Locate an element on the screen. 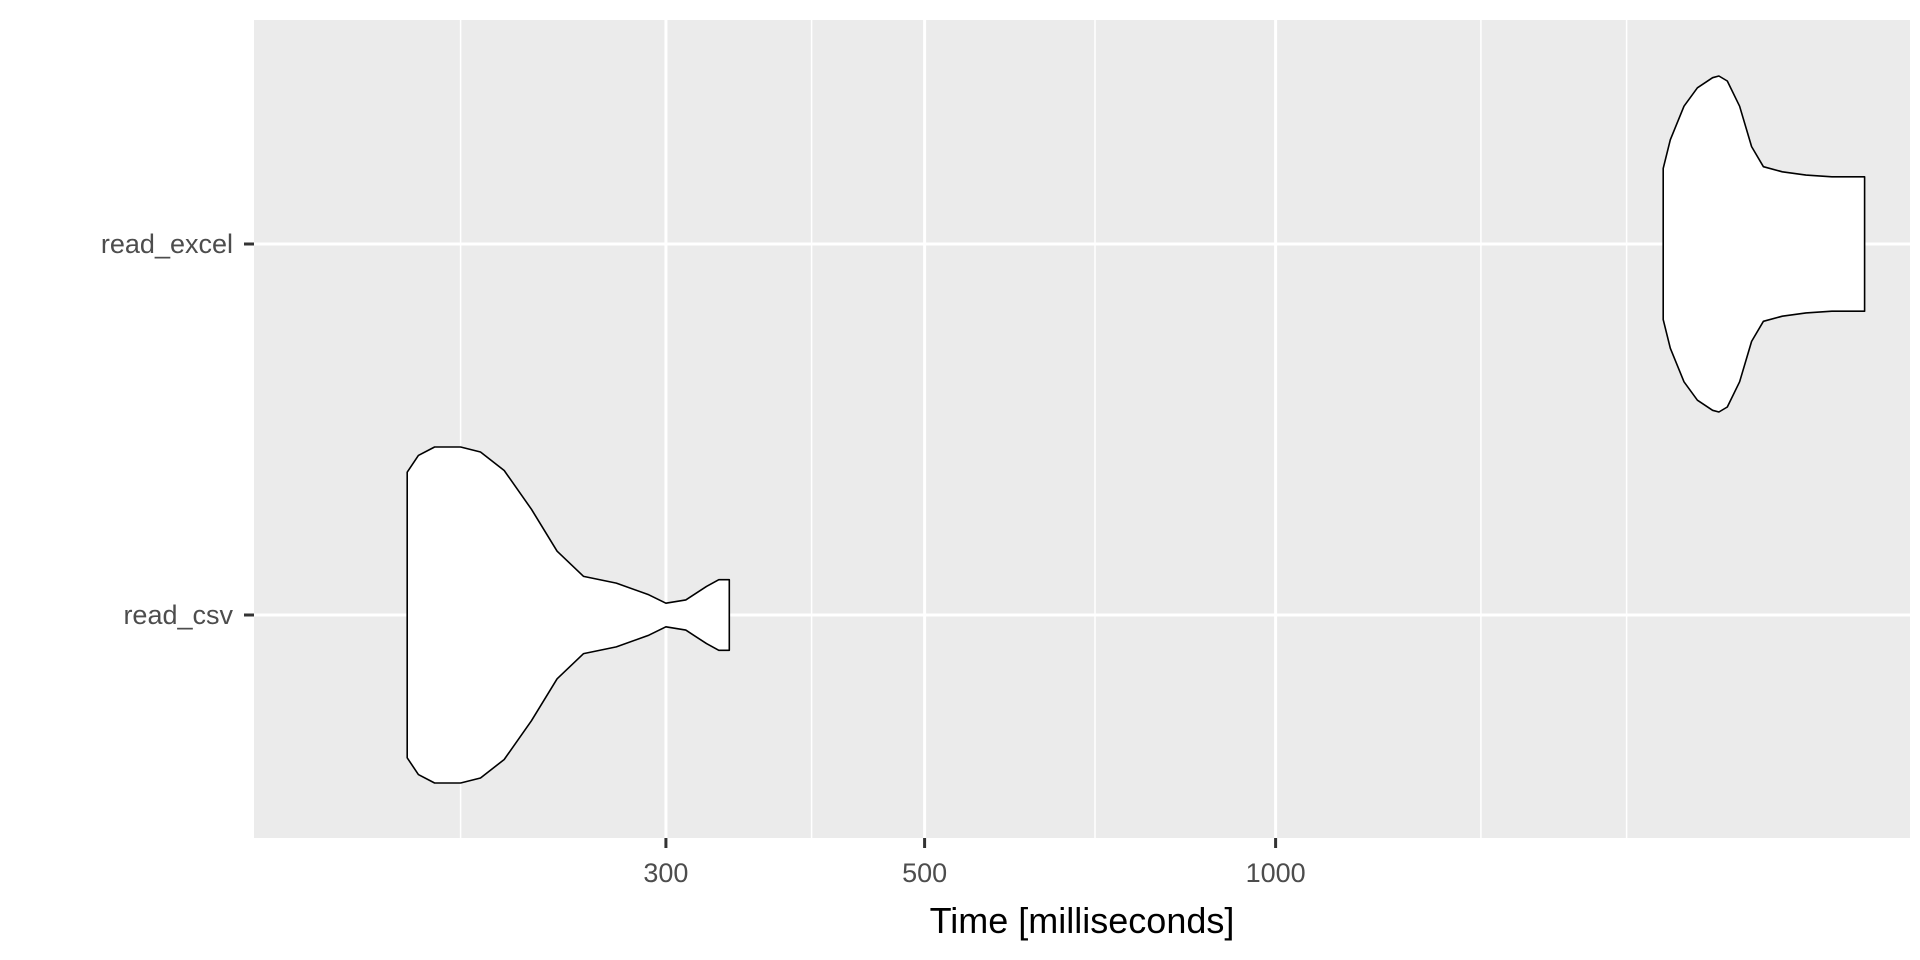 This screenshot has width=1920, height=960. x-axis: 300 500 1000 is located at coordinates (974, 863).